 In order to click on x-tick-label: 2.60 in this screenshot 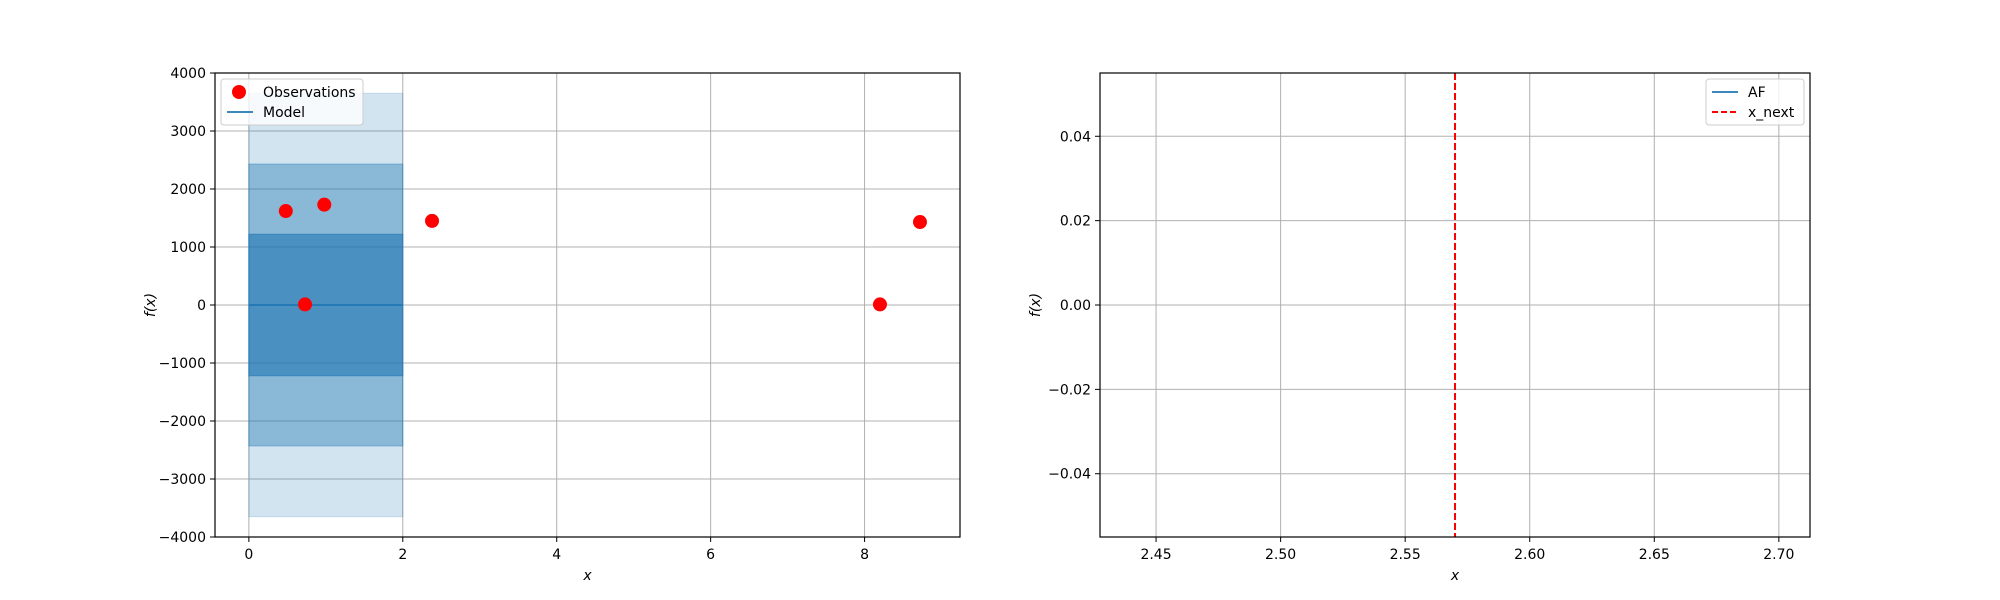, I will do `click(1529, 555)`.